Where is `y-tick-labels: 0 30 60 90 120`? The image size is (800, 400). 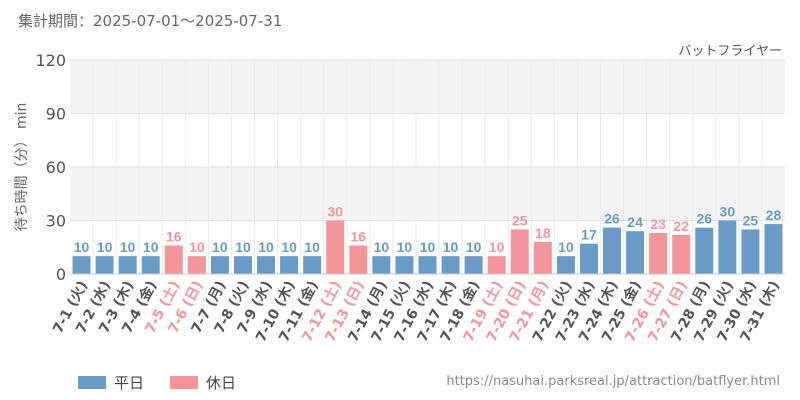
y-tick-labels: 0 30 60 90 120 is located at coordinates (50, 167).